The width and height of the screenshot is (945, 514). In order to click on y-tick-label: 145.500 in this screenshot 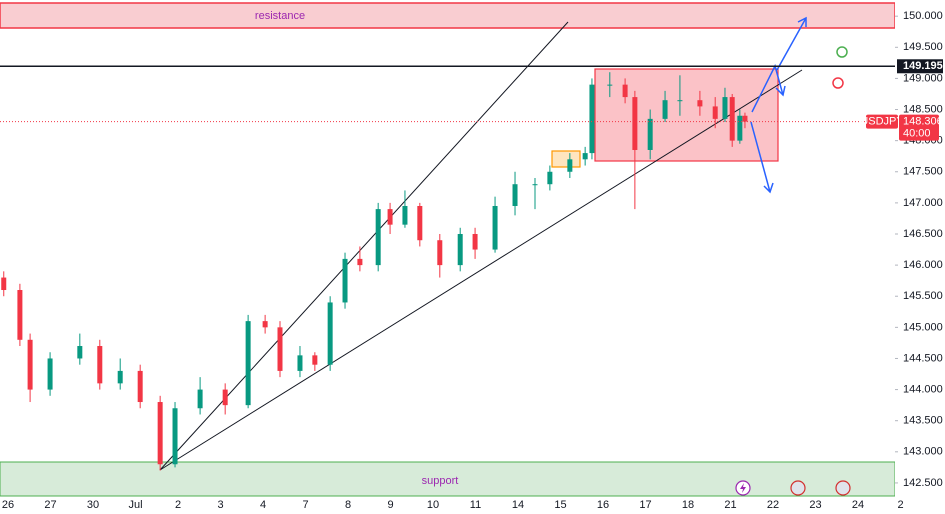, I will do `click(923, 296)`.